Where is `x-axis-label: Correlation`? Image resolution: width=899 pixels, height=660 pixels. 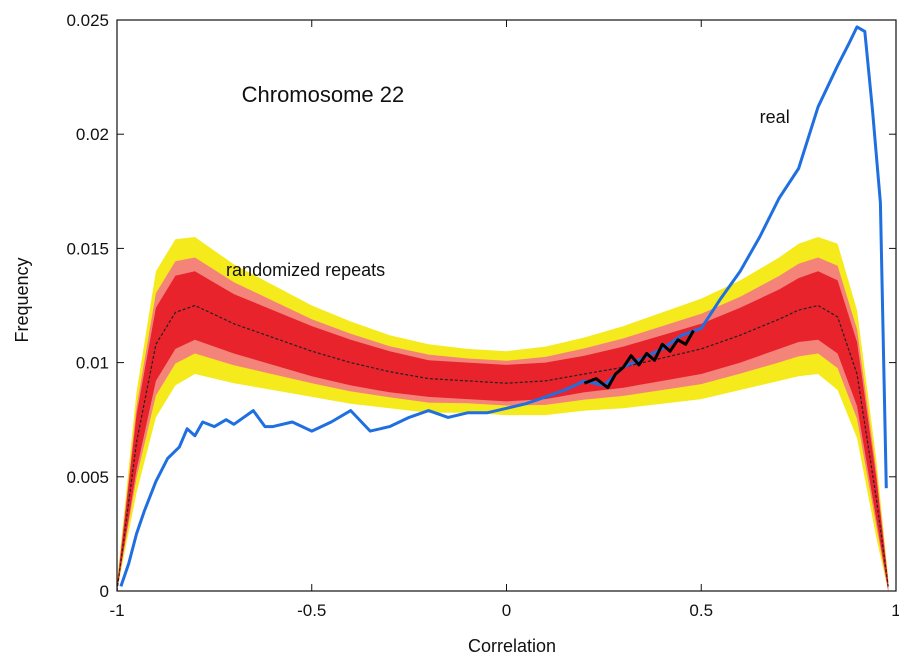 x-axis-label: Correlation is located at coordinates (512, 646).